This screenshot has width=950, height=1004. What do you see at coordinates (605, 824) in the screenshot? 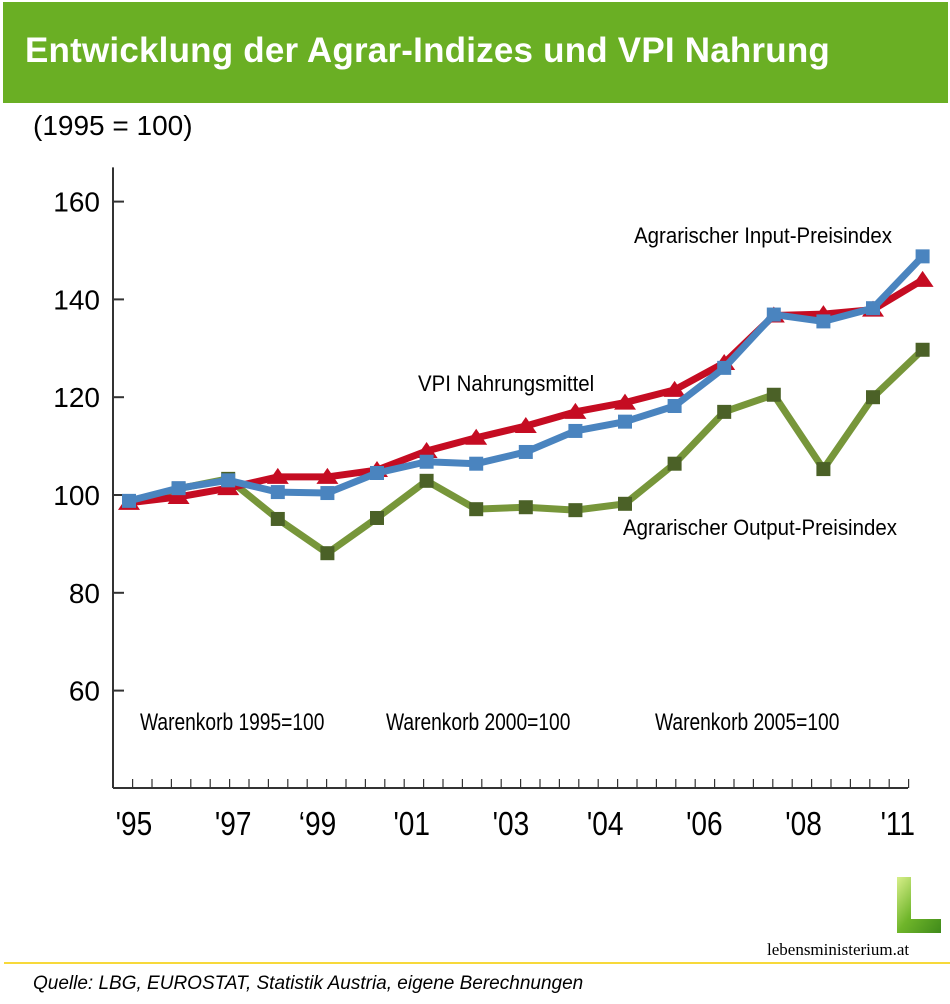
I see `x-tick-label: '04` at bounding box center [605, 824].